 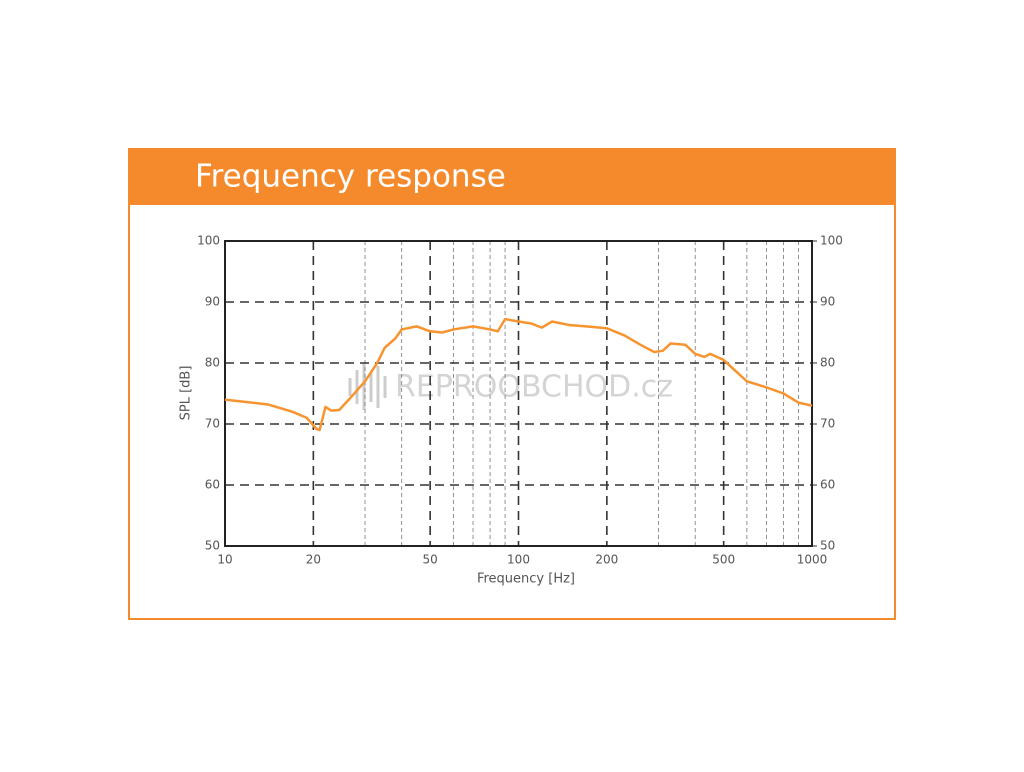 I want to click on x-tick-label: 10, so click(x=224, y=560).